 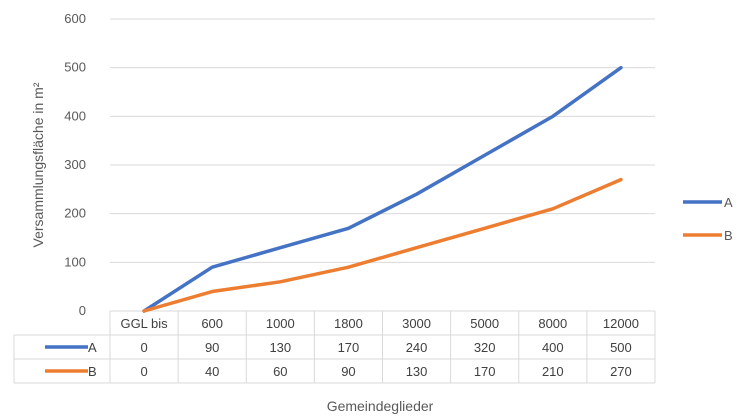 I want to click on y-axis-title: Versammlungsfläche in m², so click(x=38, y=164).